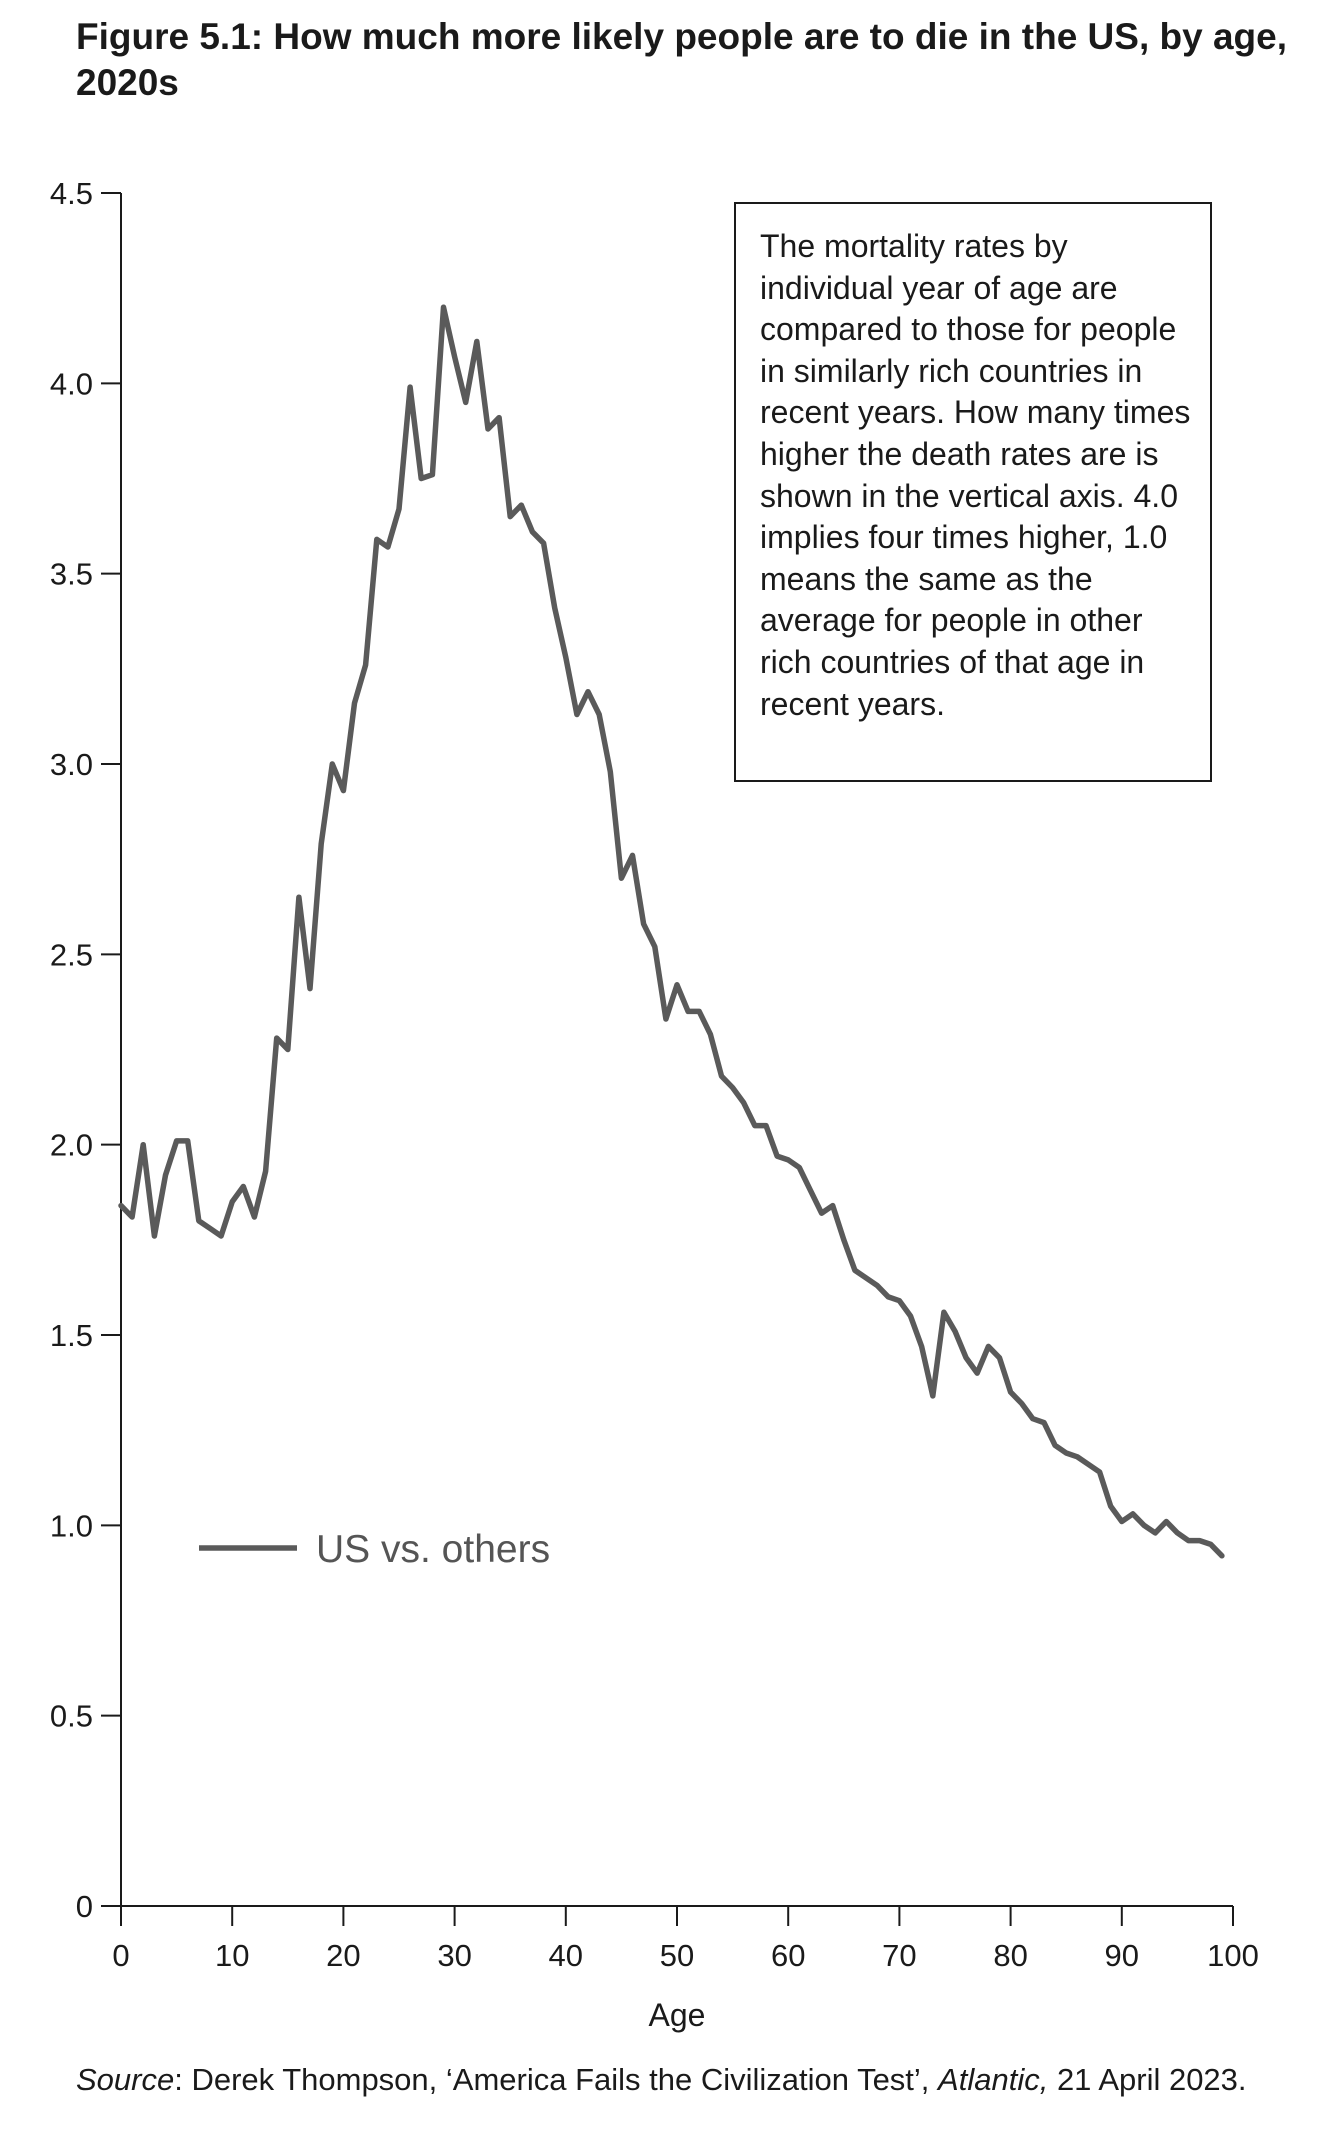  What do you see at coordinates (454, 1955) in the screenshot?
I see `x-tick-label: 30` at bounding box center [454, 1955].